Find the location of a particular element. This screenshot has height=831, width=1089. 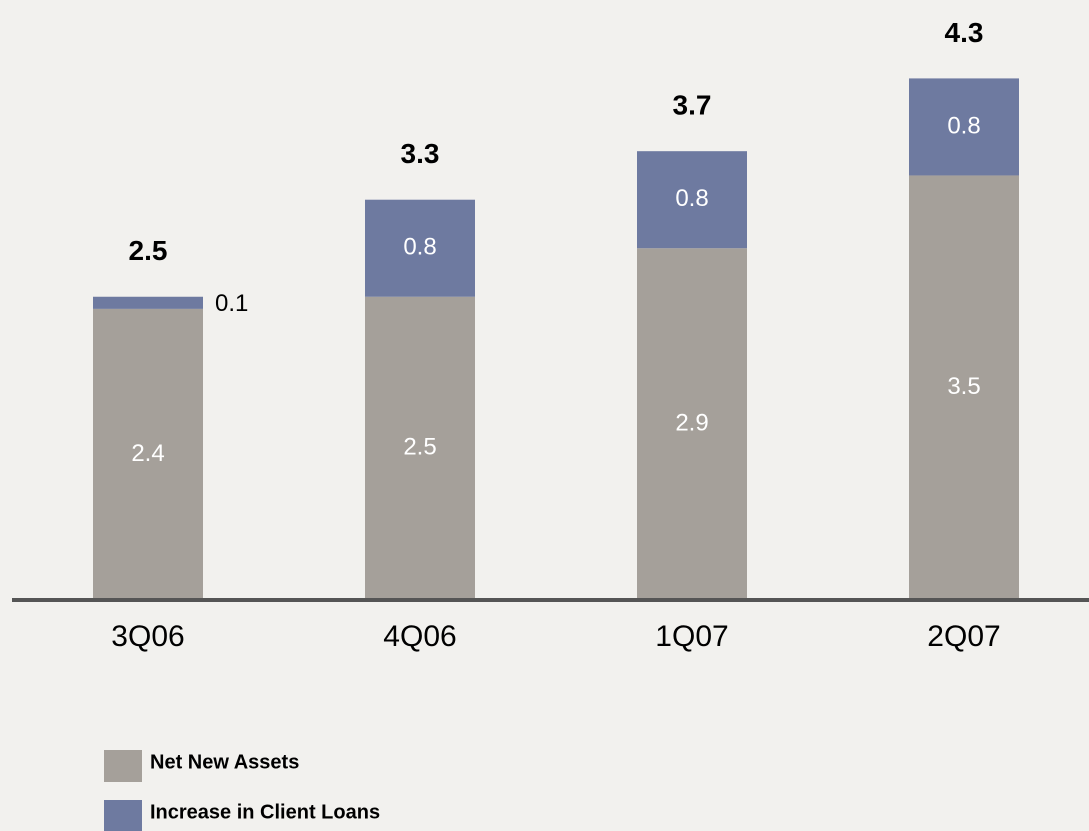

value-label: 2.5 is located at coordinates (419, 447).